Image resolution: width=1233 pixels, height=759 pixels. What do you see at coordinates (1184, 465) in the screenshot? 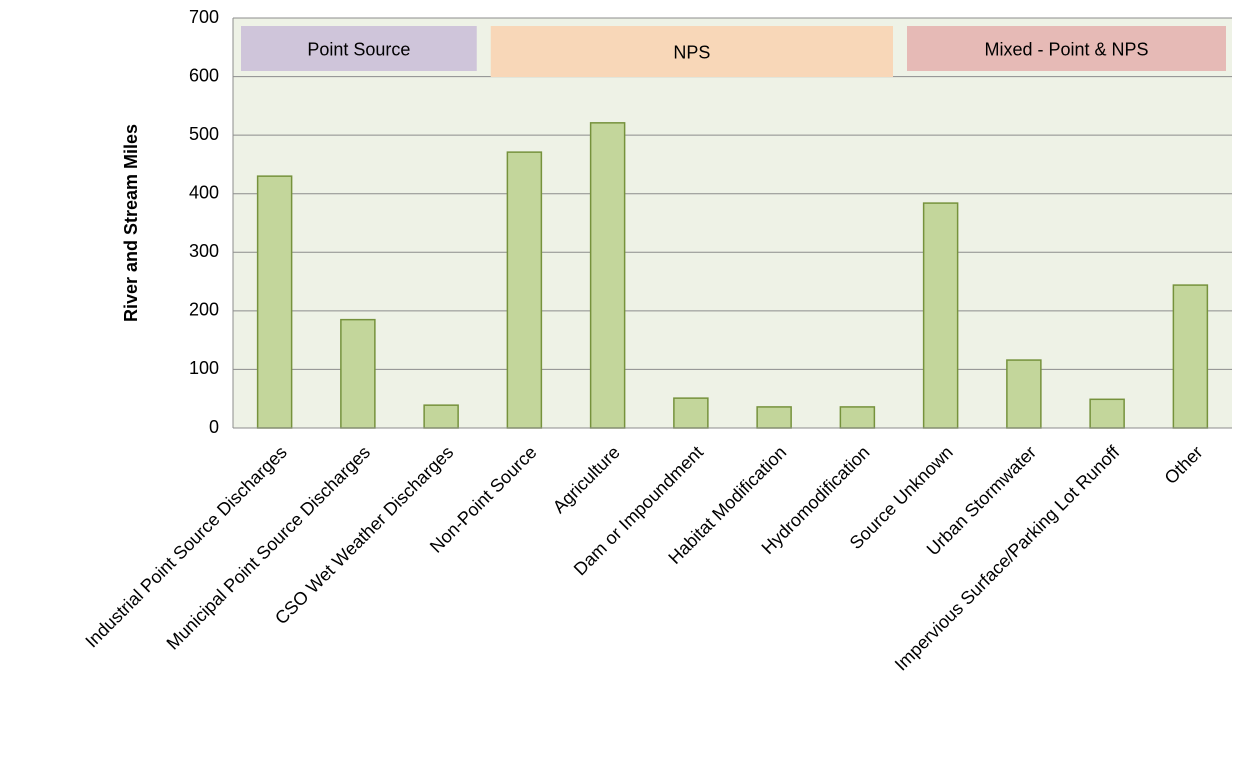
I see `x-tick-label: Other` at bounding box center [1184, 465].